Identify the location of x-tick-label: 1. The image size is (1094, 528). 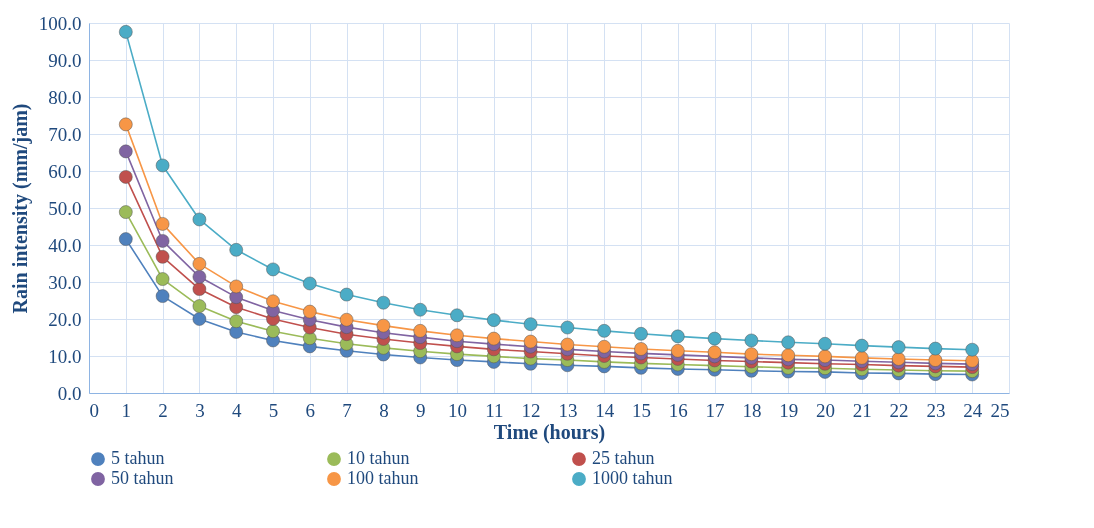
(126, 410).